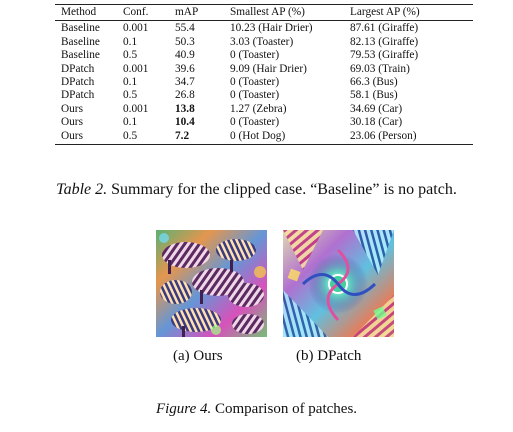  I want to click on table-row: DPatch 0.1 34.7 0 (Toaster) 66.3 (Bus), so click(264, 82).